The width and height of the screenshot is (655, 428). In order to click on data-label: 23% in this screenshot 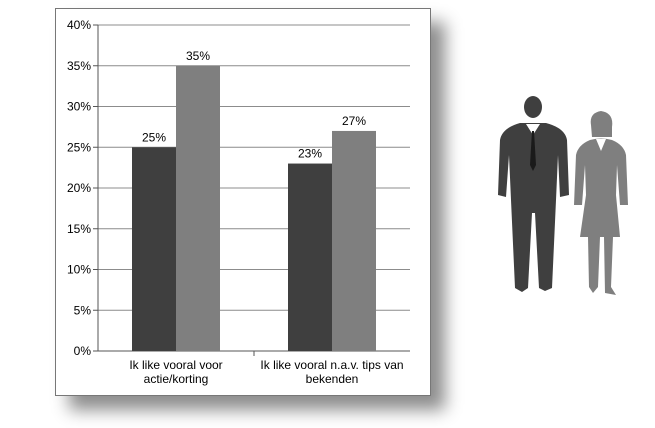, I will do `click(310, 154)`.